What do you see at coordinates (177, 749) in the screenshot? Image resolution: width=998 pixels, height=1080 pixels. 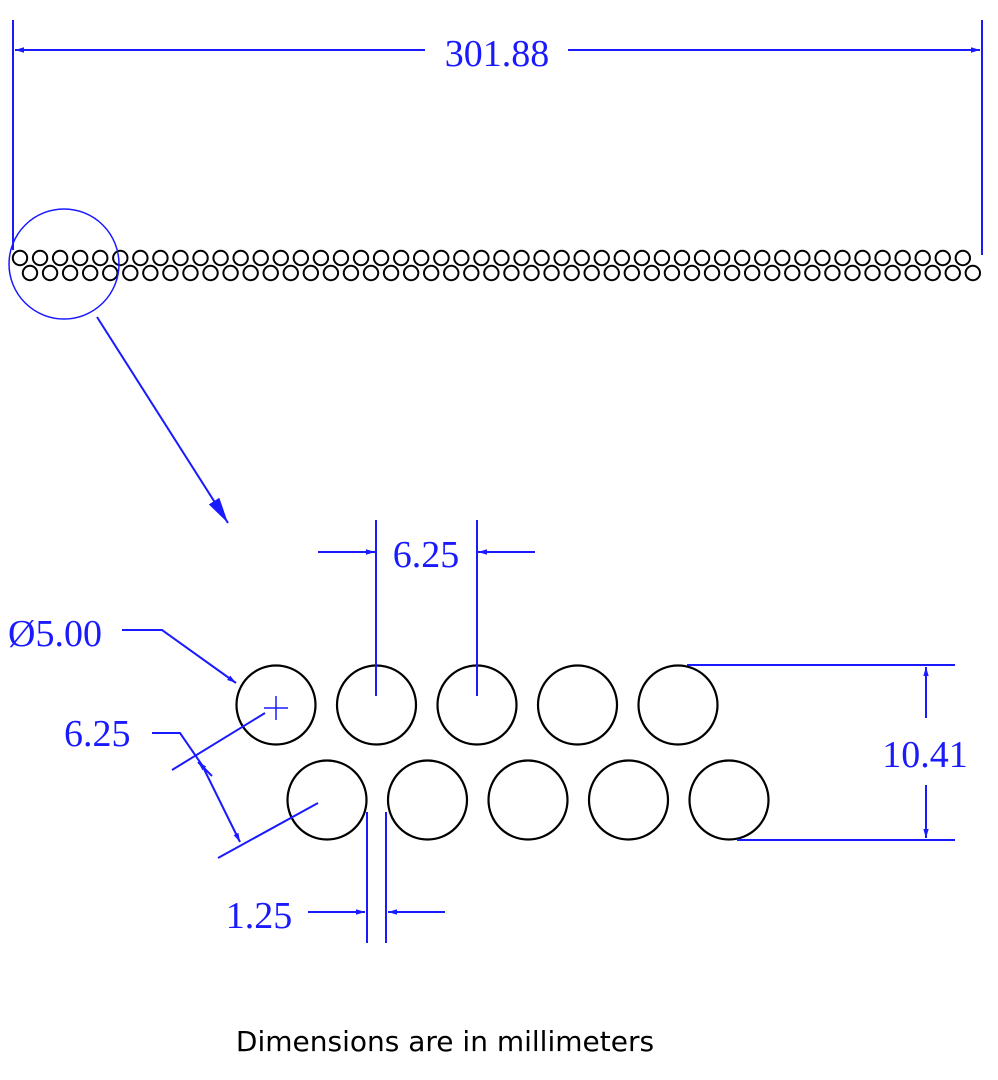 I see `diagonal-leader` at bounding box center [177, 749].